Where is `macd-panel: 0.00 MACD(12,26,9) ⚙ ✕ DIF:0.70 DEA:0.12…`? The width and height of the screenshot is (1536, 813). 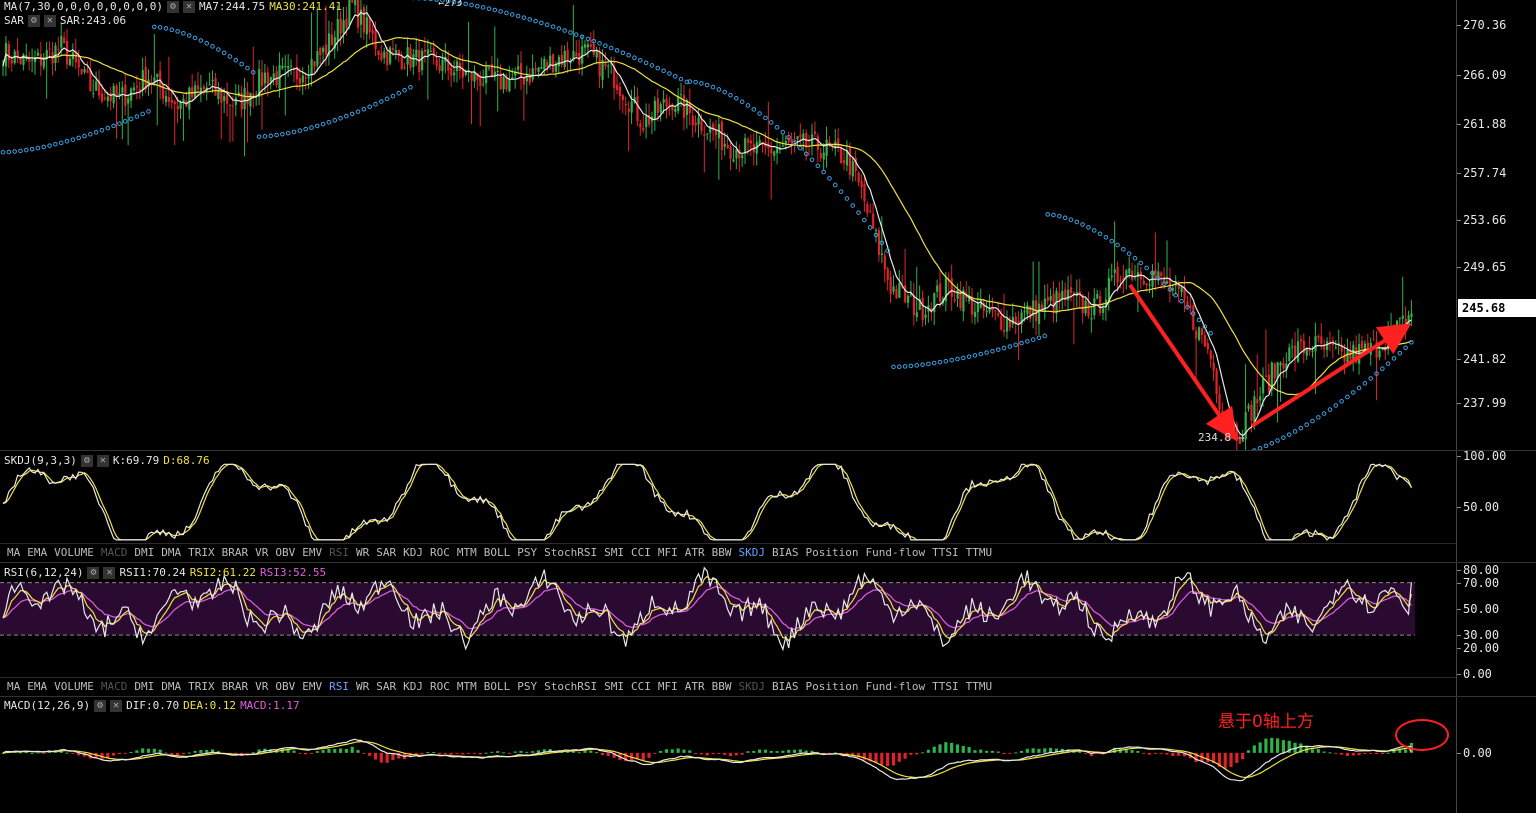
macd-panel: 0.00 MACD(12,26,9) ⚙ ✕ DIF:0.70 DEA:0.12… is located at coordinates (768, 755).